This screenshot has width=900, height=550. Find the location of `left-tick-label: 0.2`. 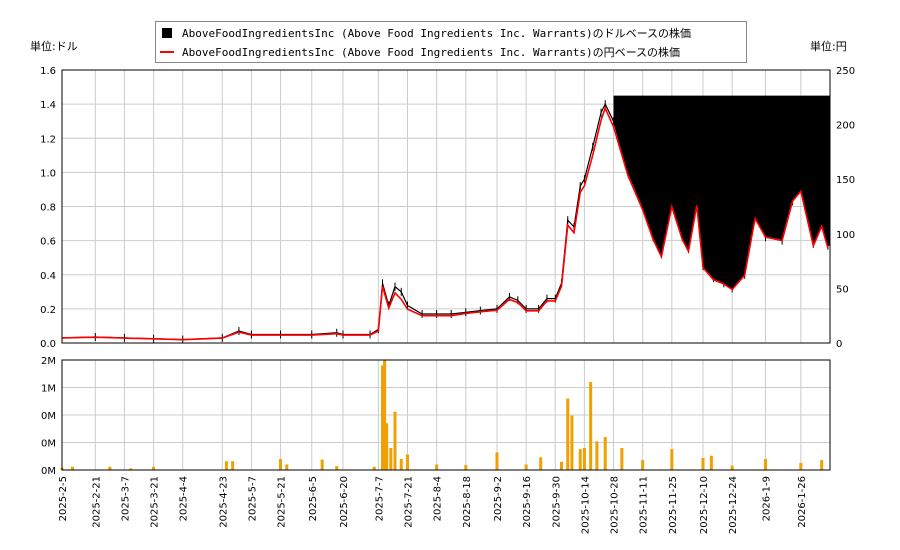

left-tick-label: 0.2 is located at coordinates (48, 310).